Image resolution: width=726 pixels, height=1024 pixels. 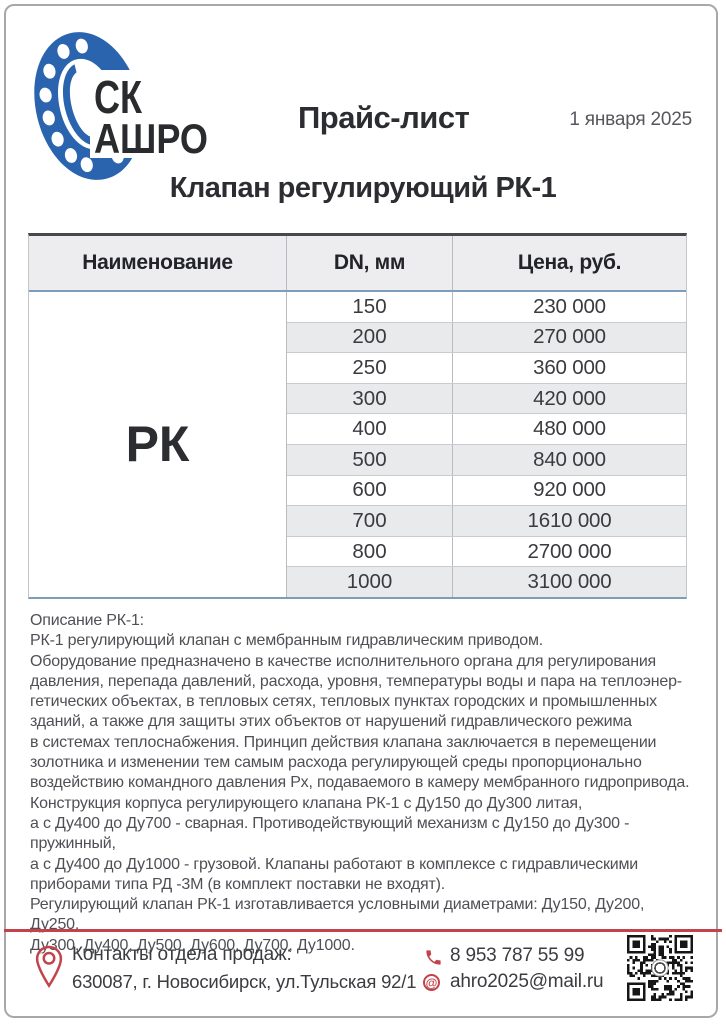 What do you see at coordinates (569, 490) in the screenshot?
I see `price-cell: 920 000` at bounding box center [569, 490].